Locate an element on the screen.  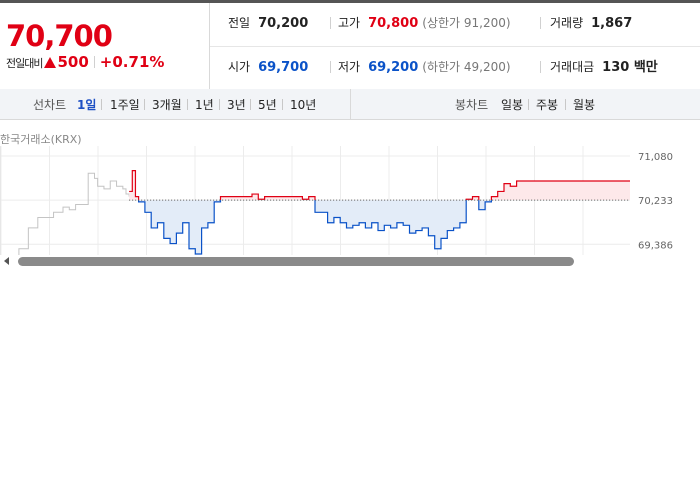
change-label: 전일대비 is located at coordinates (24, 63).